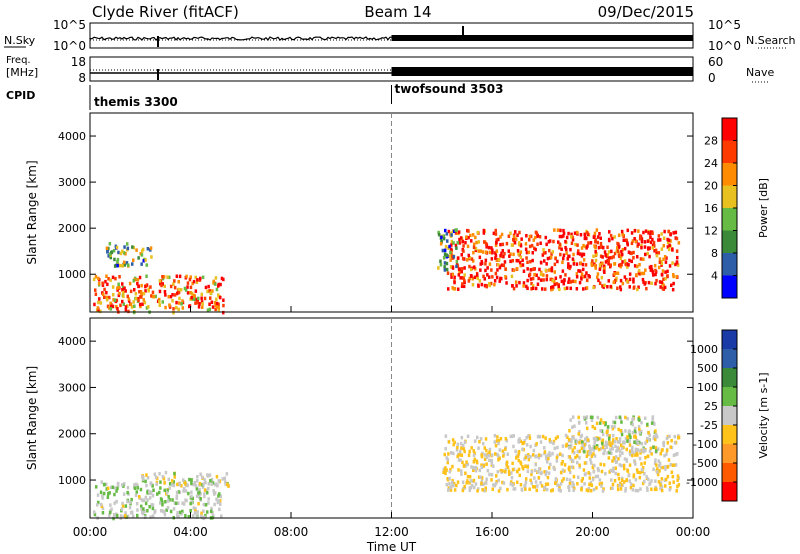 This screenshot has height=554, width=800. Describe the element at coordinates (20, 40) in the screenshot. I see `nsky-label: N.Sky` at that location.